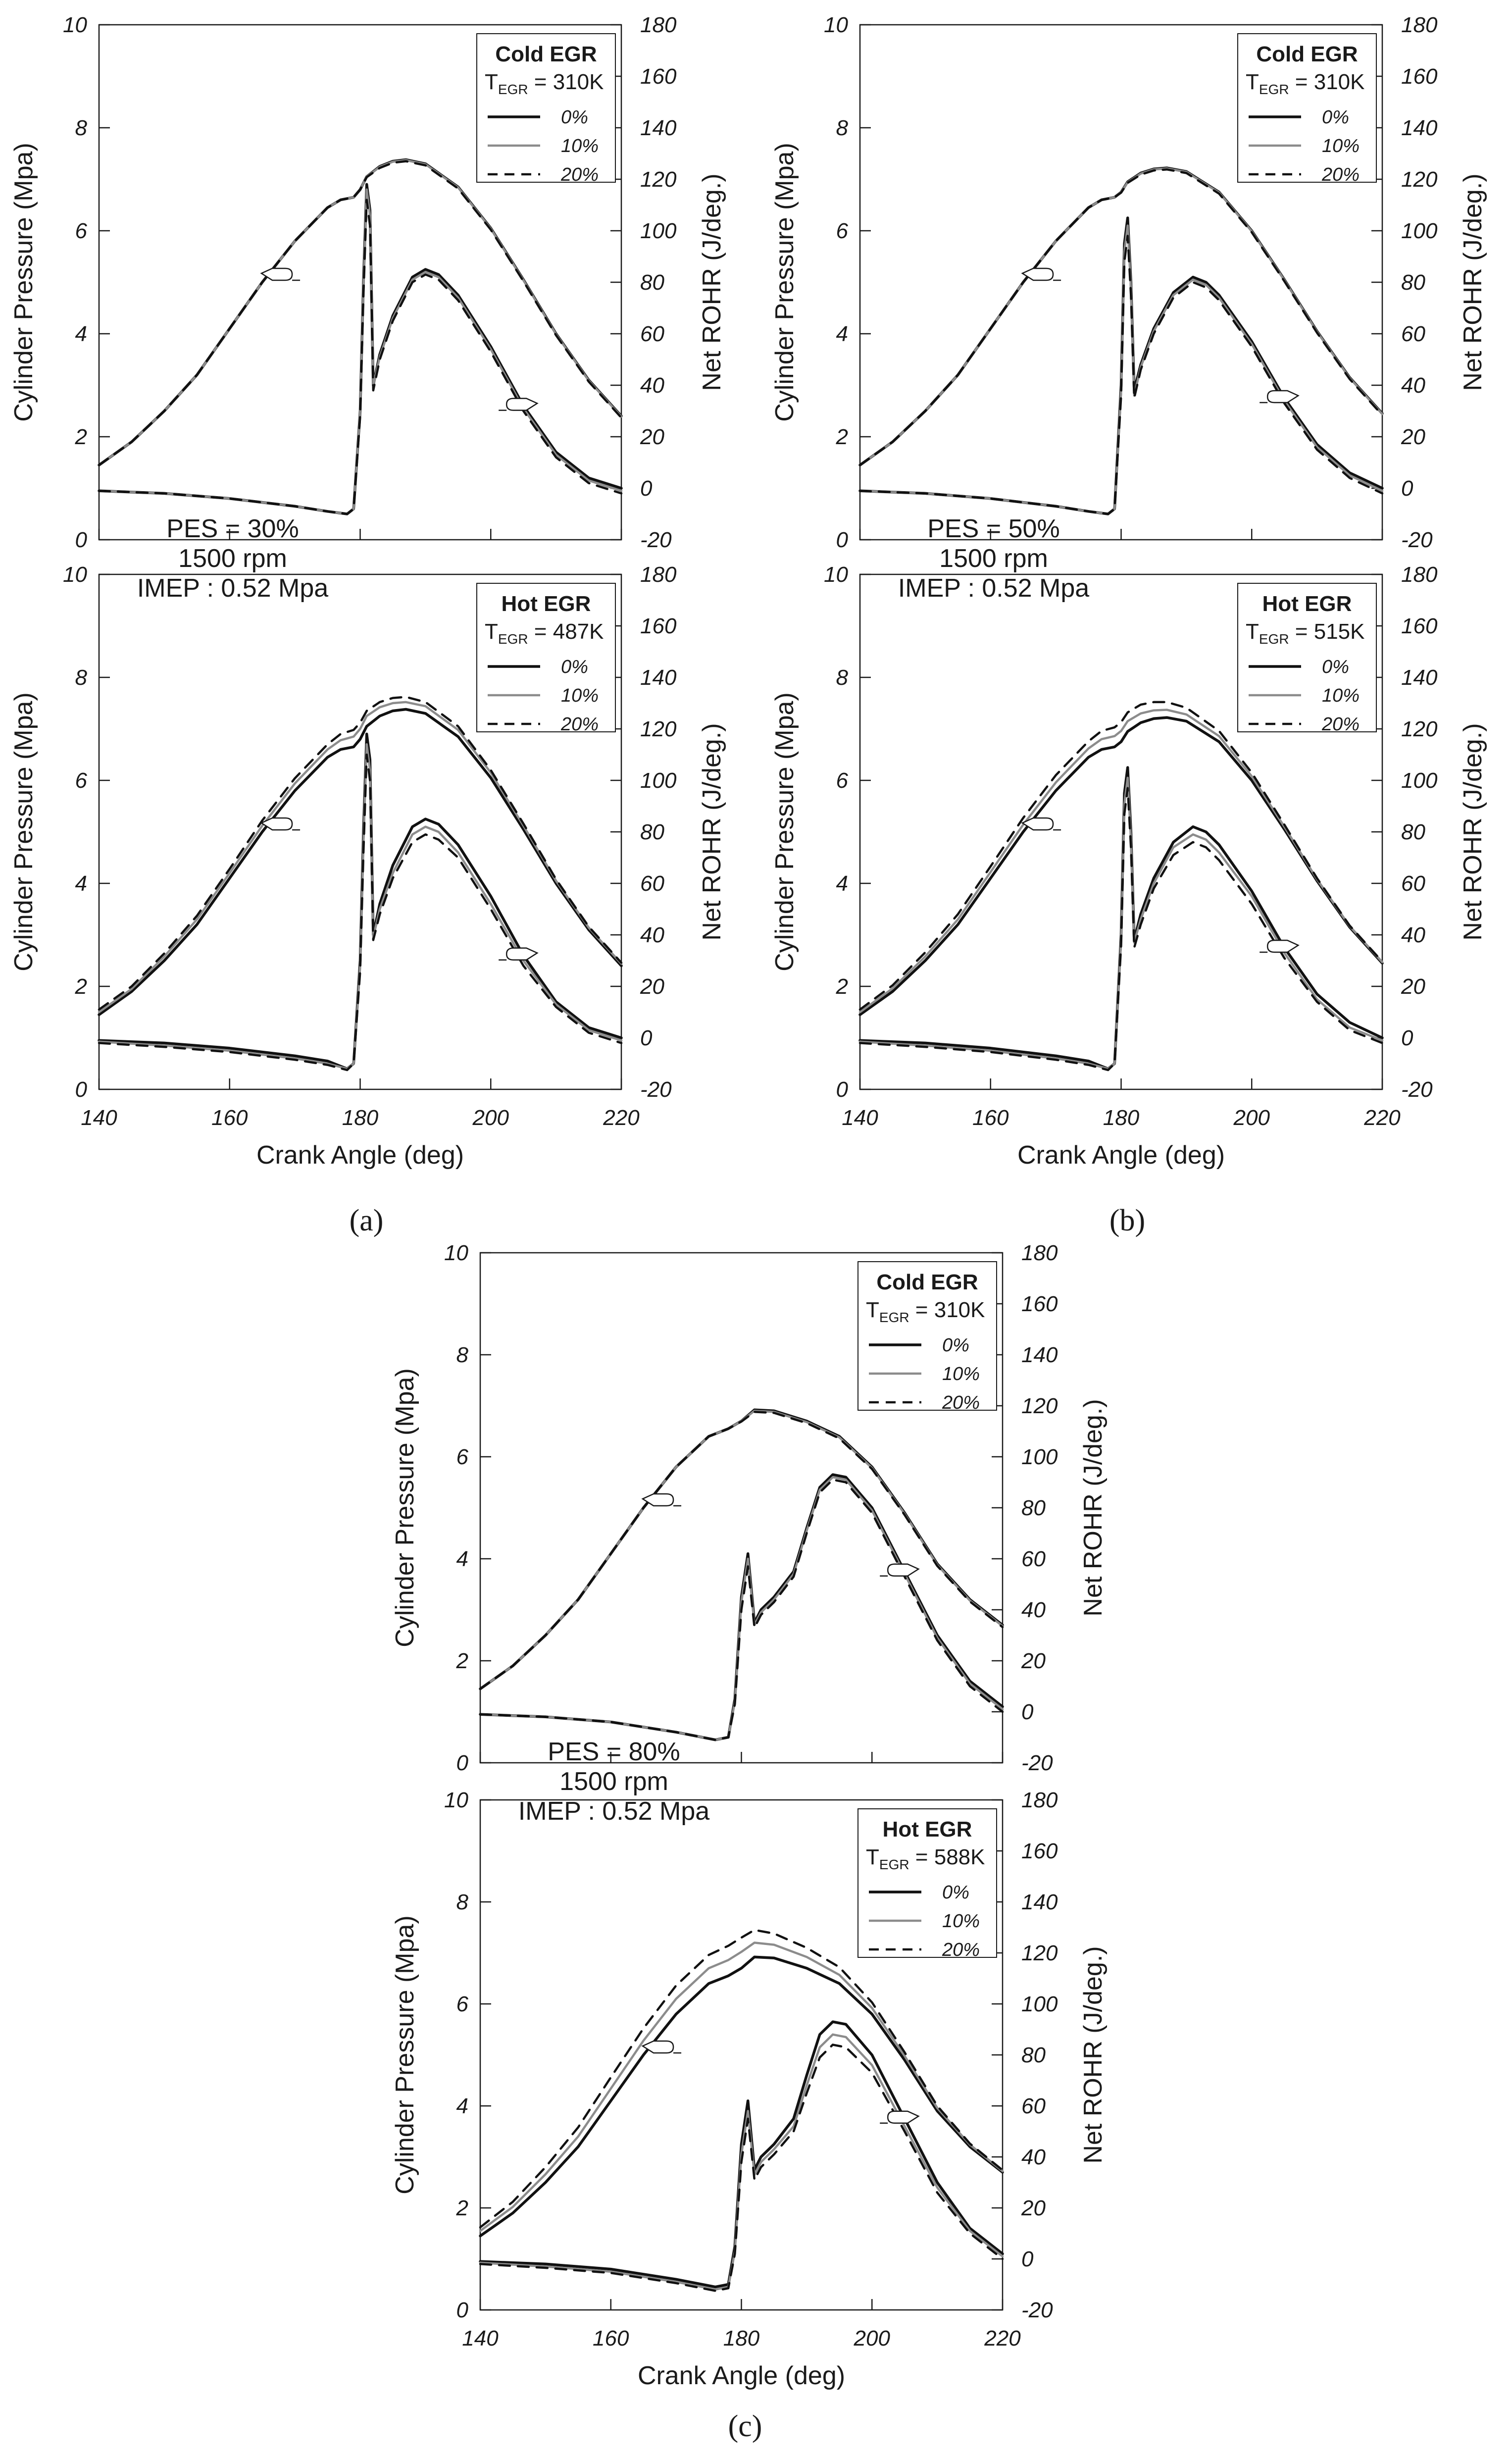  What do you see at coordinates (544, 83) in the screenshot?
I see `legend-egr-temperature: TEGR = 310K` at bounding box center [544, 83].